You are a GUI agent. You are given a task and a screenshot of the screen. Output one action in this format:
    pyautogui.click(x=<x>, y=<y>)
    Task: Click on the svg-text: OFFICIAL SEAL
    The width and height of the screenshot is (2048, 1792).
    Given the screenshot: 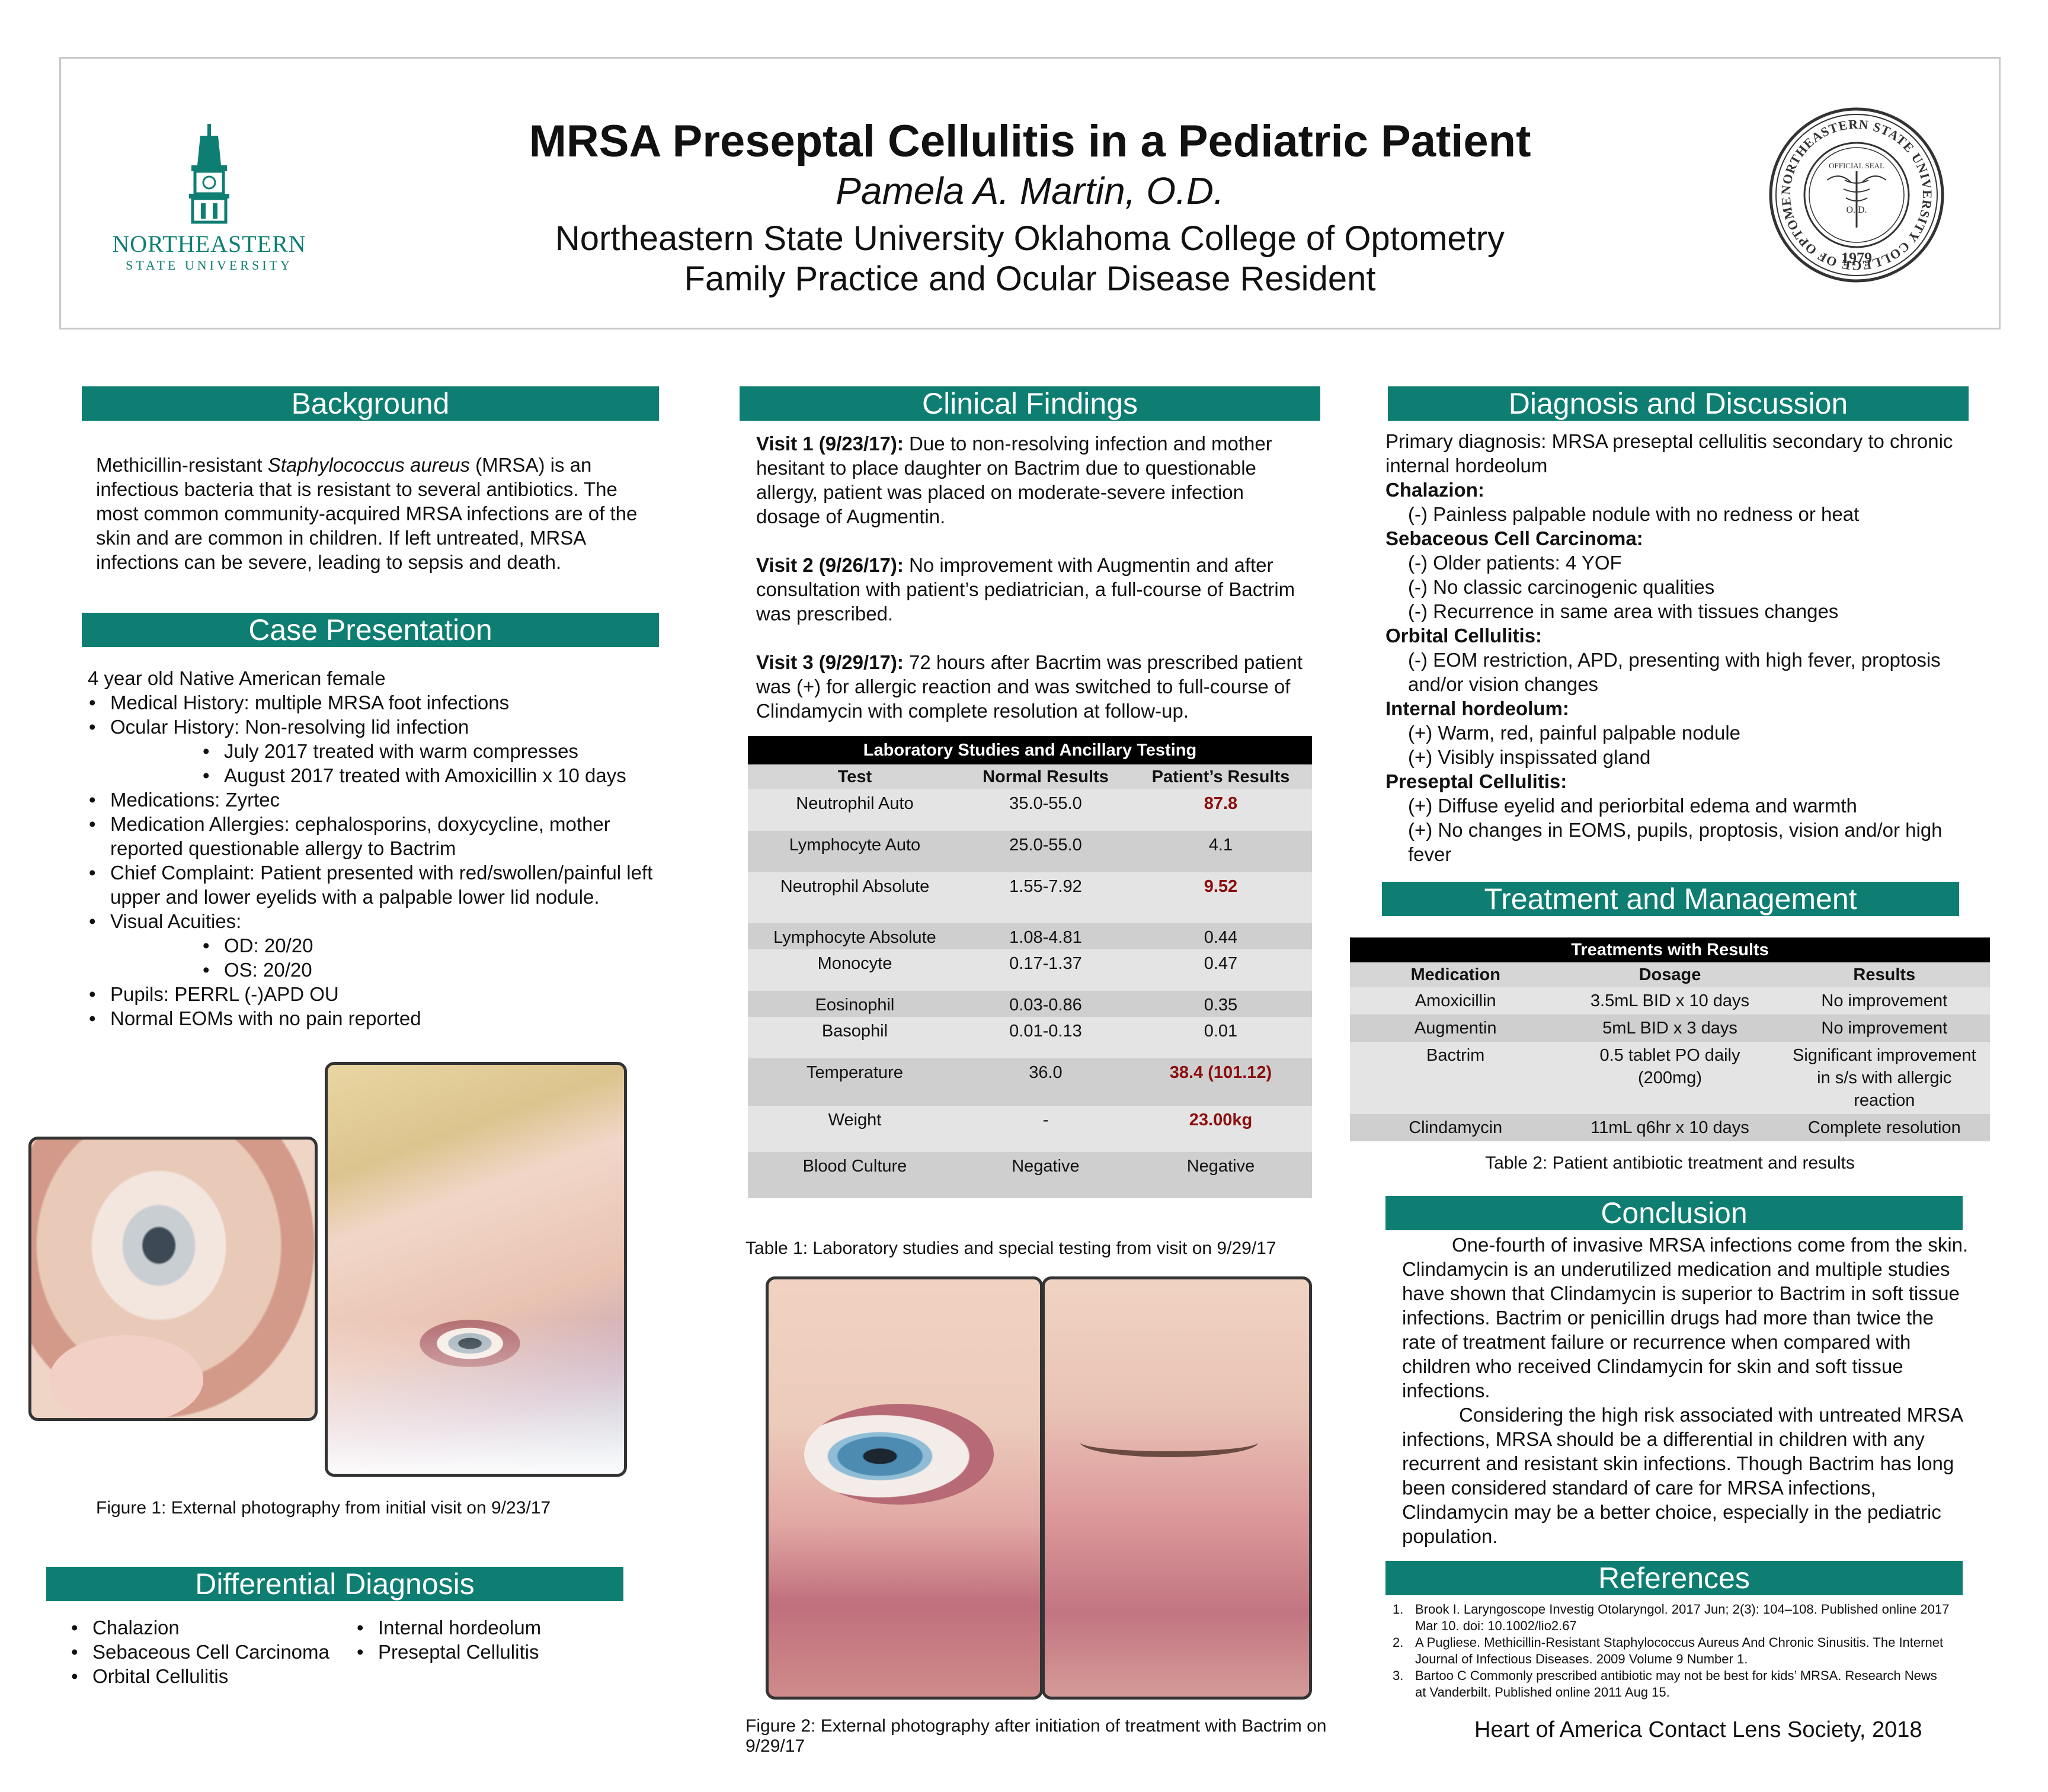 What is the action you would take?
    pyautogui.click(x=1856, y=165)
    